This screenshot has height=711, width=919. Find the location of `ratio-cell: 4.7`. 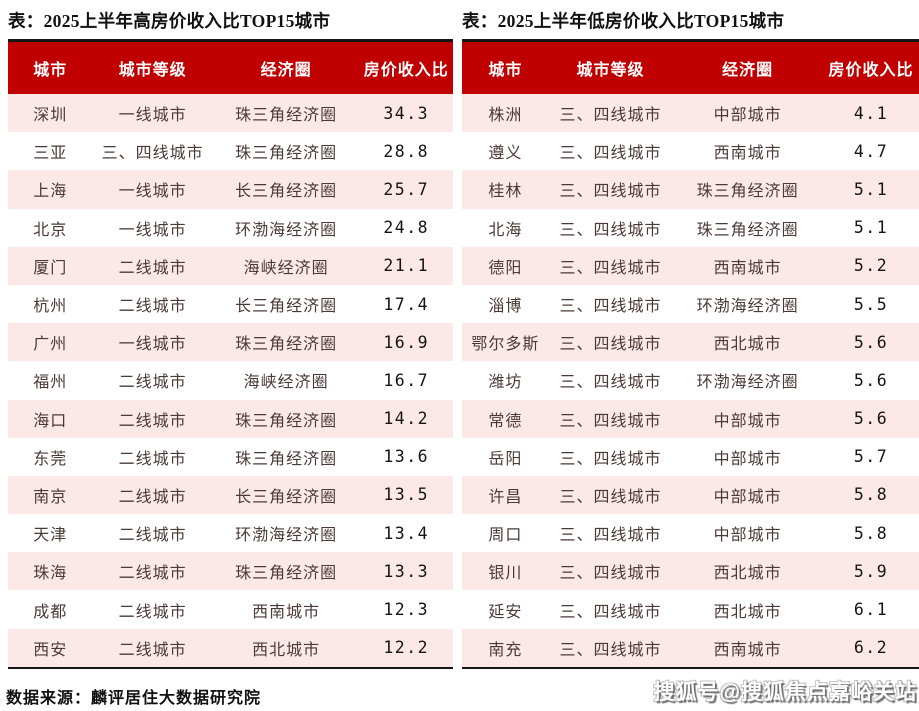

ratio-cell: 4.7 is located at coordinates (871, 151).